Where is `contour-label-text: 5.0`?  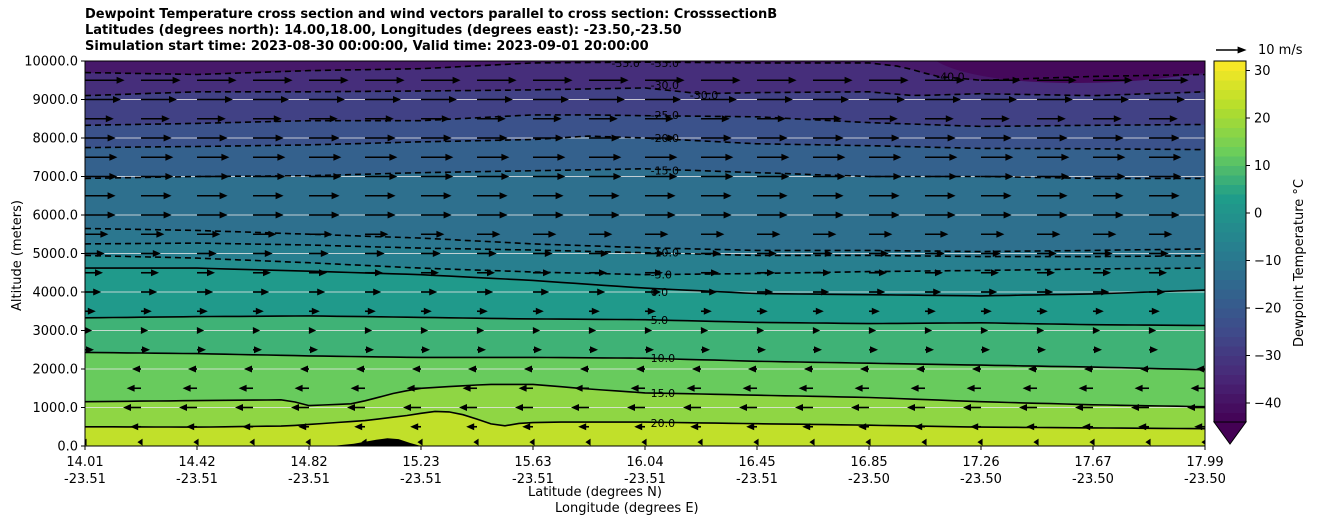
contour-label-text: 5.0 is located at coordinates (660, 320).